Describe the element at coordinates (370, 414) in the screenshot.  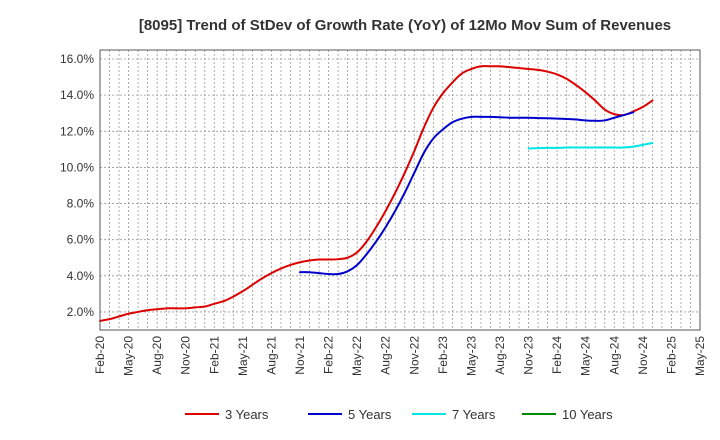
I see `legend-label: 5 Years` at that location.